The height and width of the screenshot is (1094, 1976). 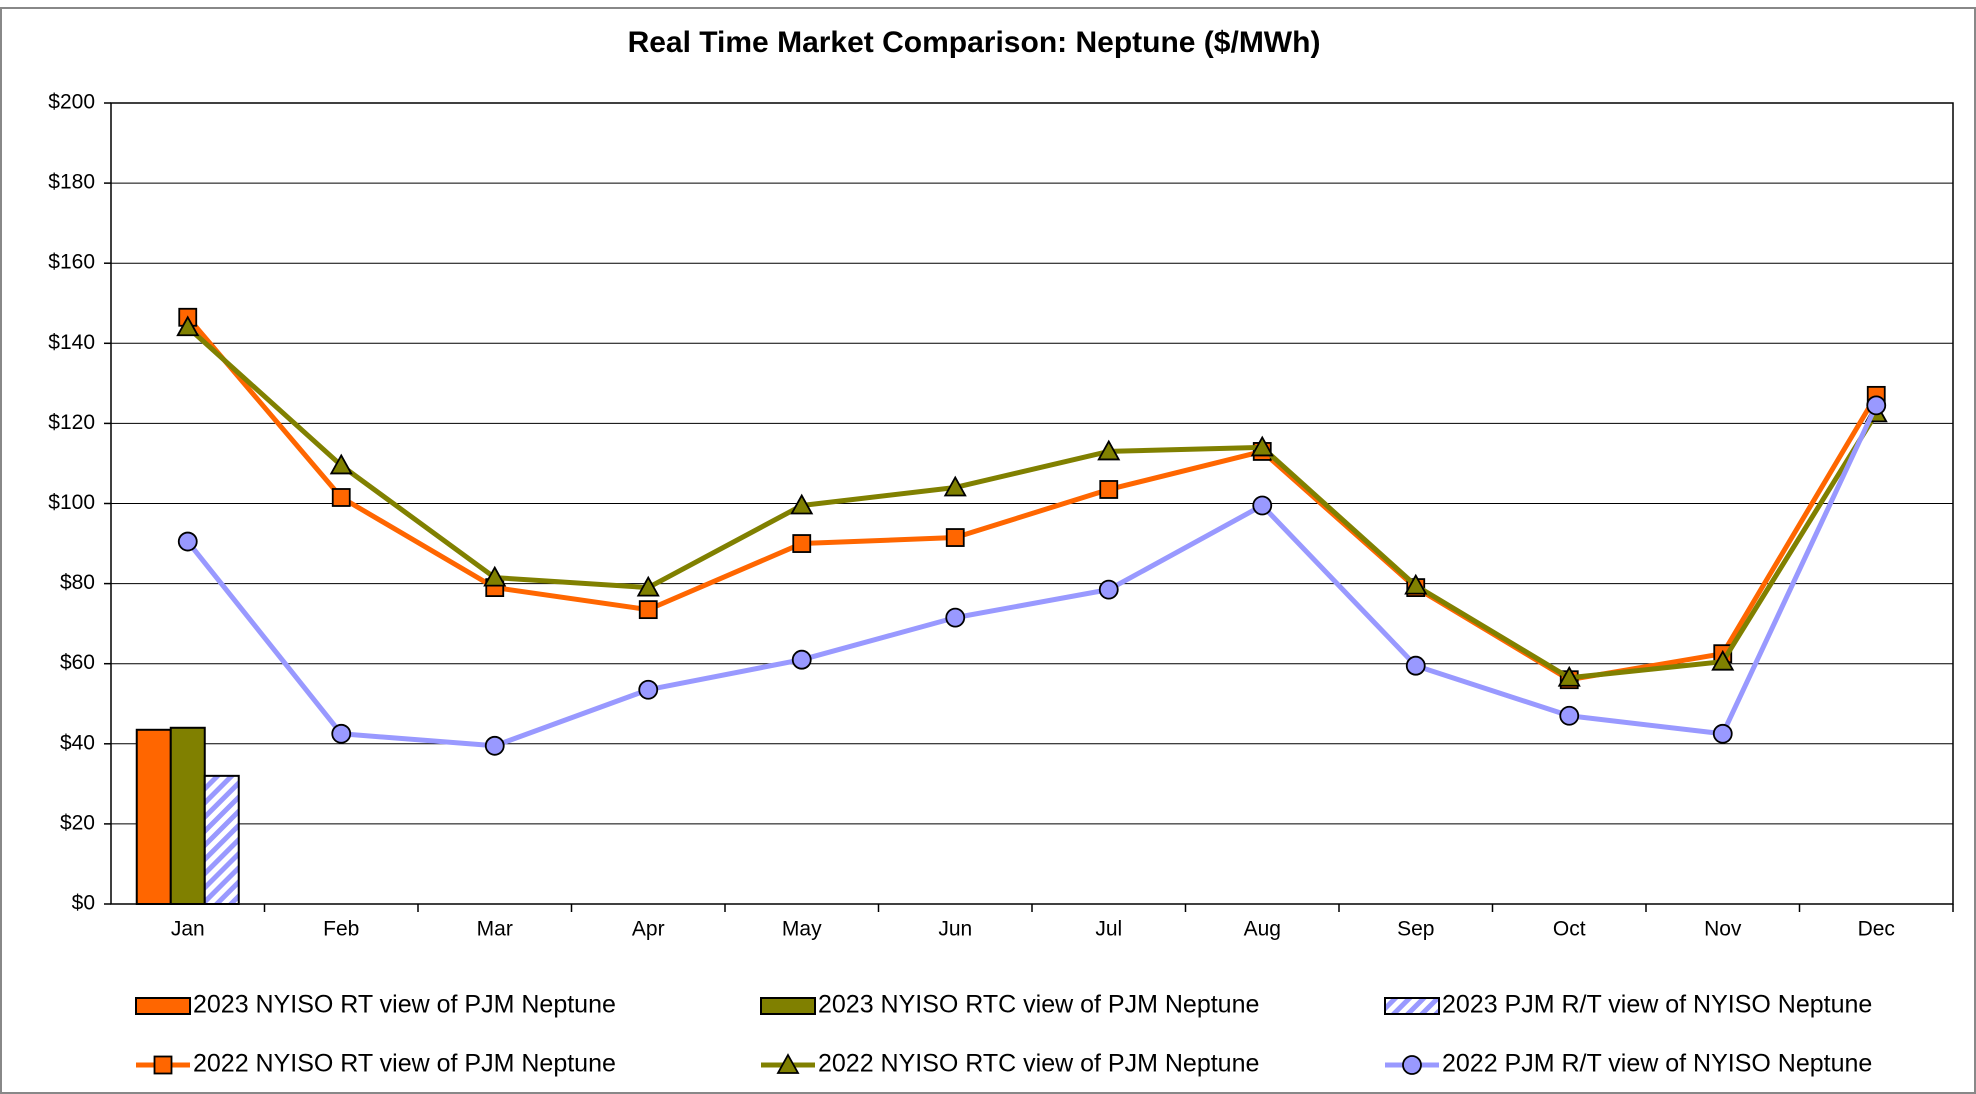 What do you see at coordinates (1108, 929) in the screenshot?
I see `x-tick-label: Jul` at bounding box center [1108, 929].